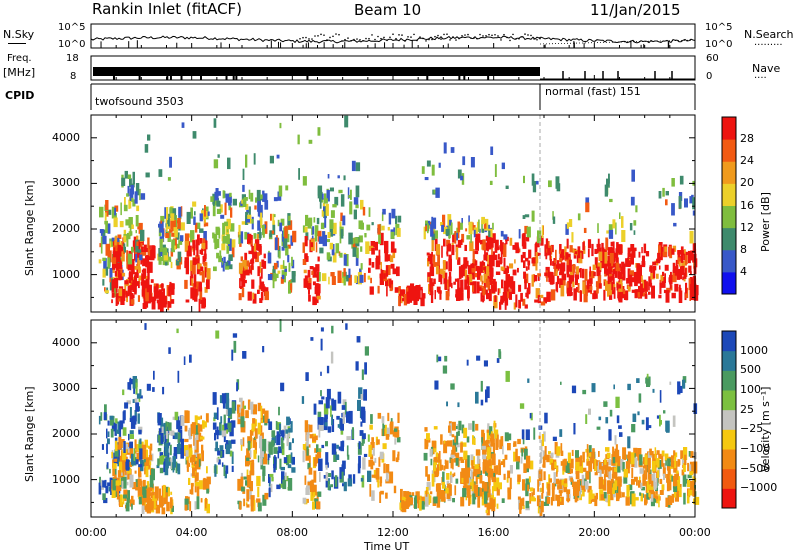 This screenshot has height=554, width=800. Describe the element at coordinates (743, 271) in the screenshot. I see `power-colorbar-tick: 4` at that location.